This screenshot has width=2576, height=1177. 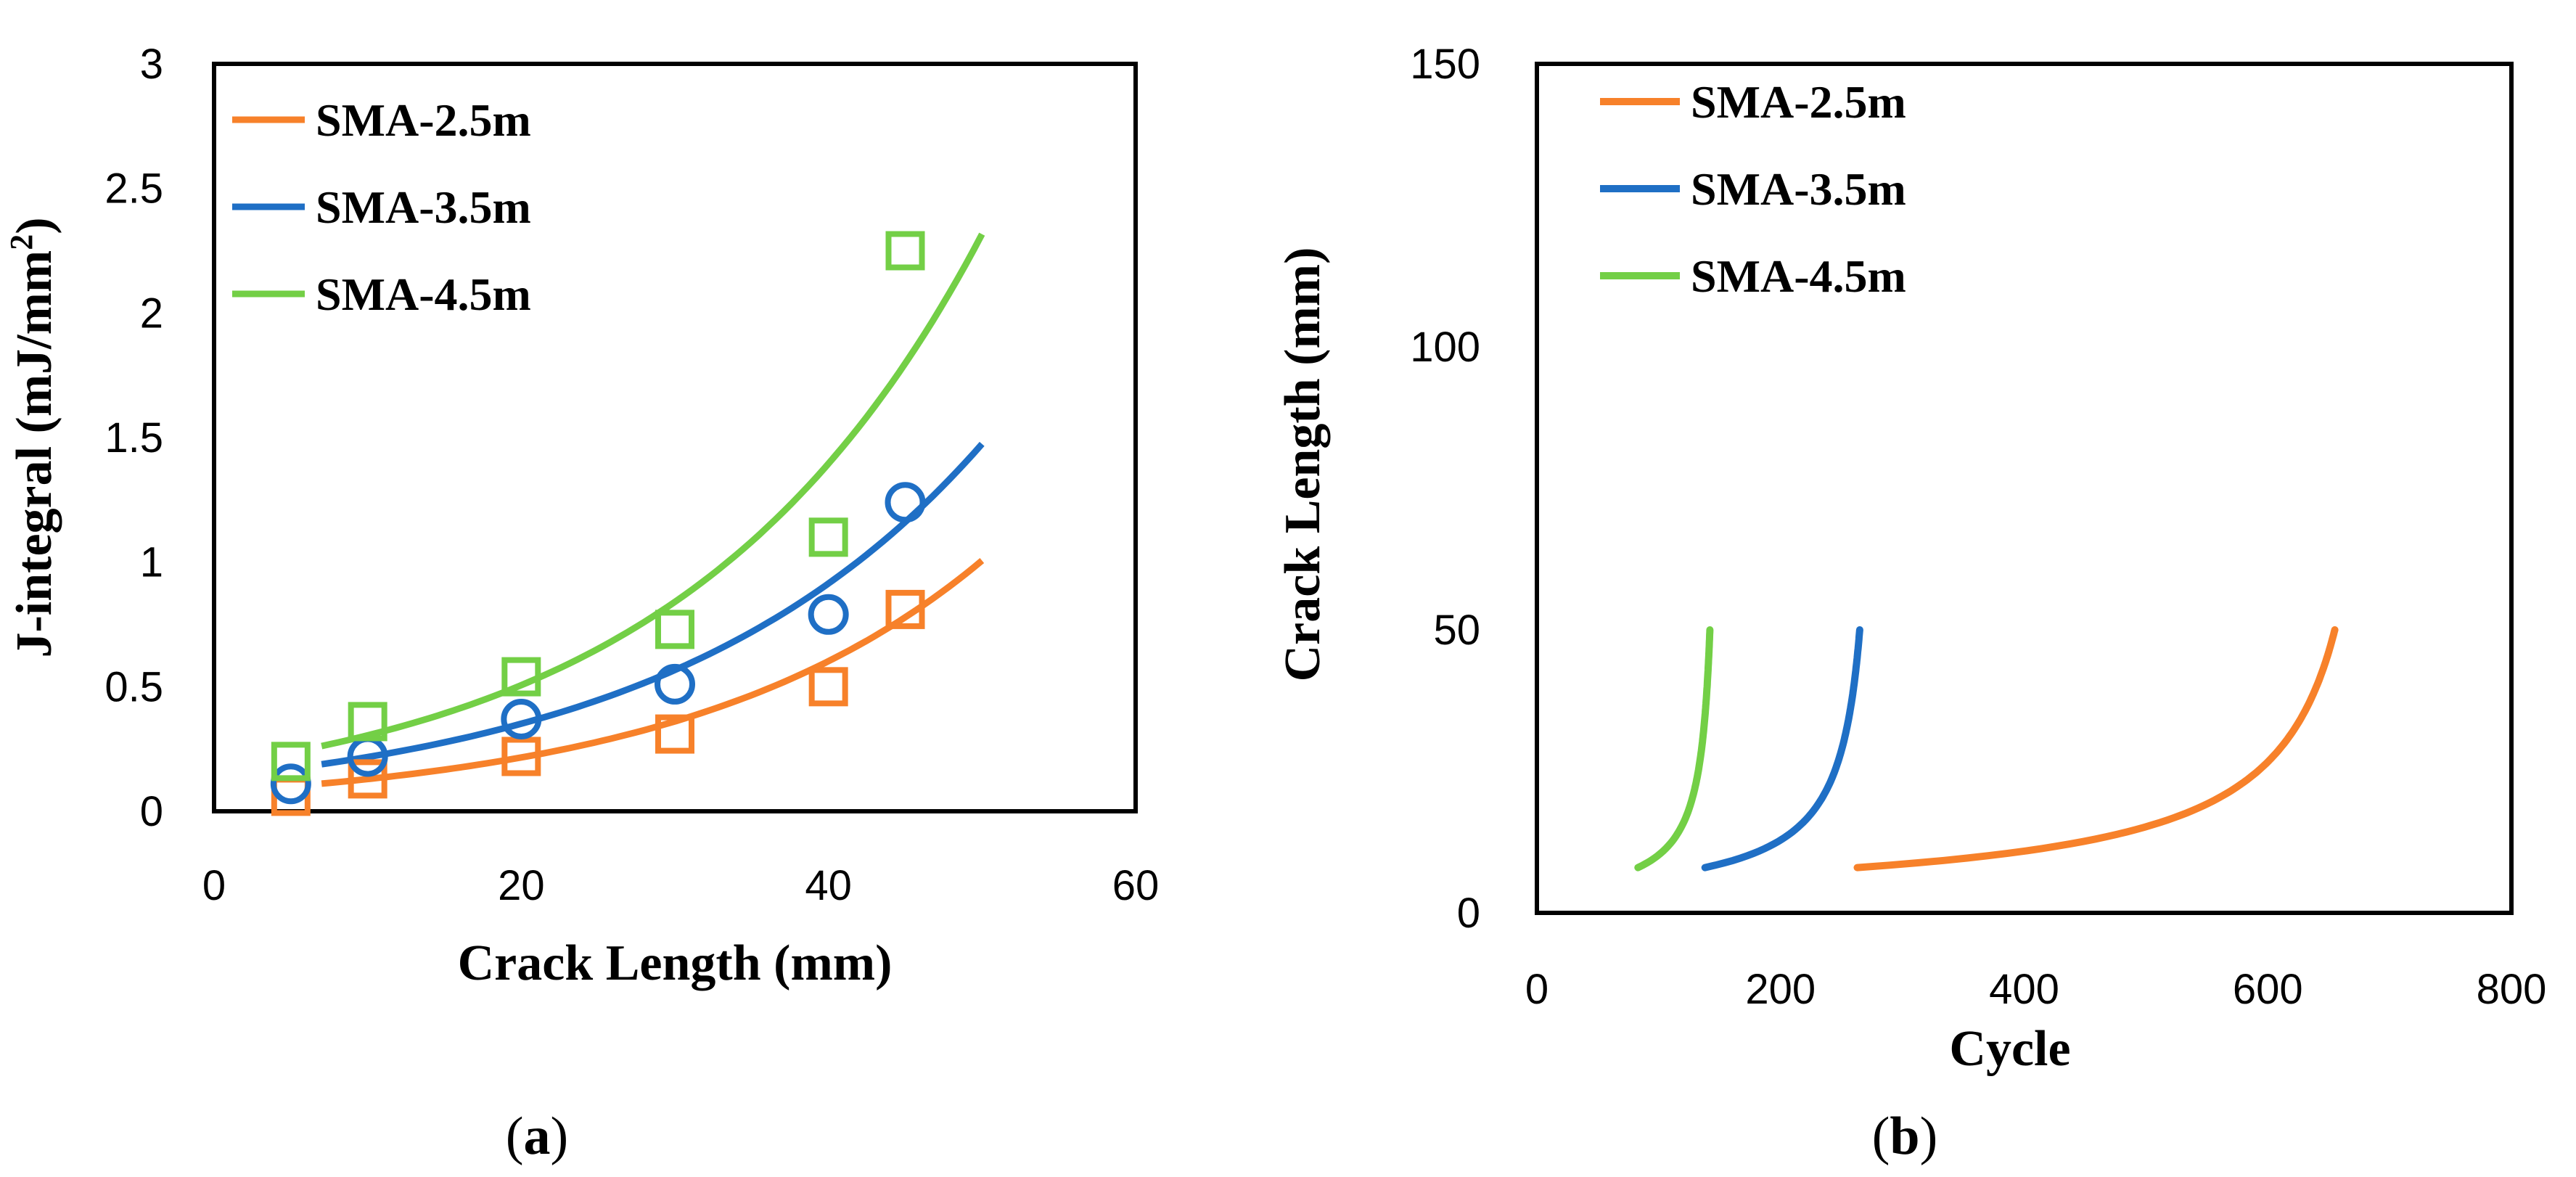 I want to click on chart-a-x-tick-label: 40, so click(x=828, y=885).